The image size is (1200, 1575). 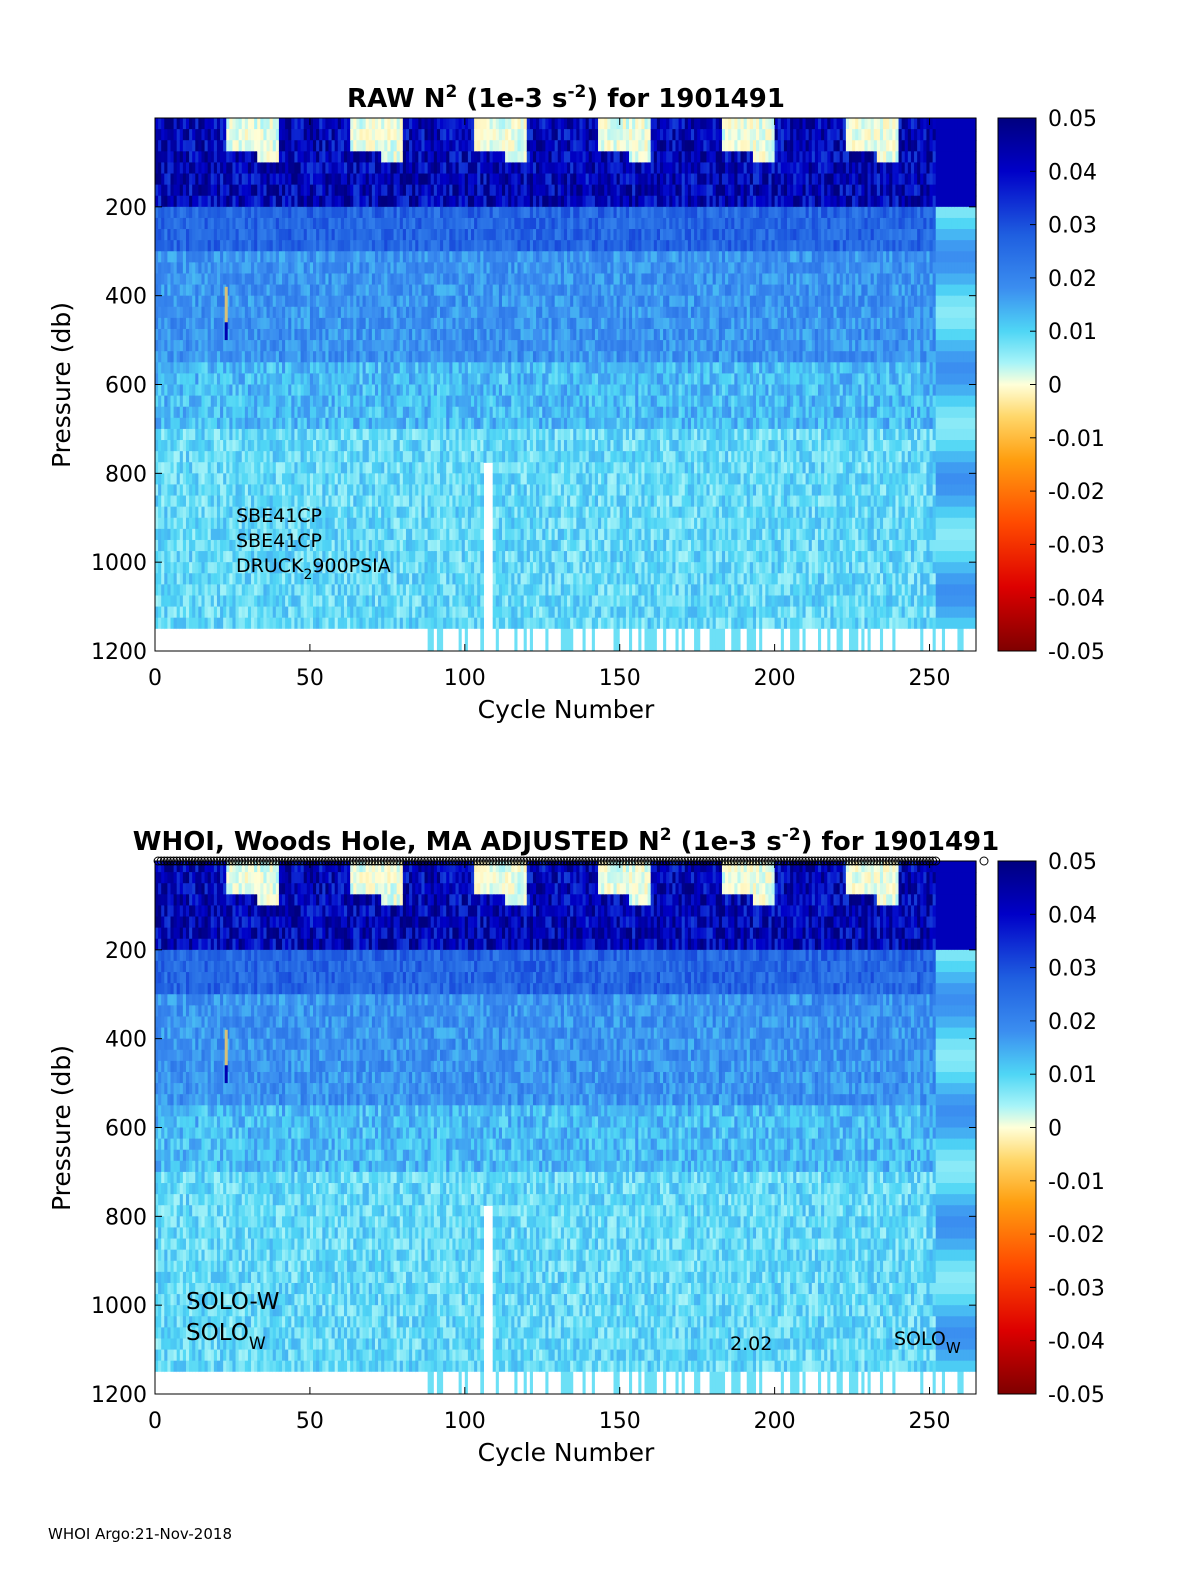 I want to click on raw-chart-title: RAW N2 (1e-3 s-2) for 1901491, so click(x=566, y=98).